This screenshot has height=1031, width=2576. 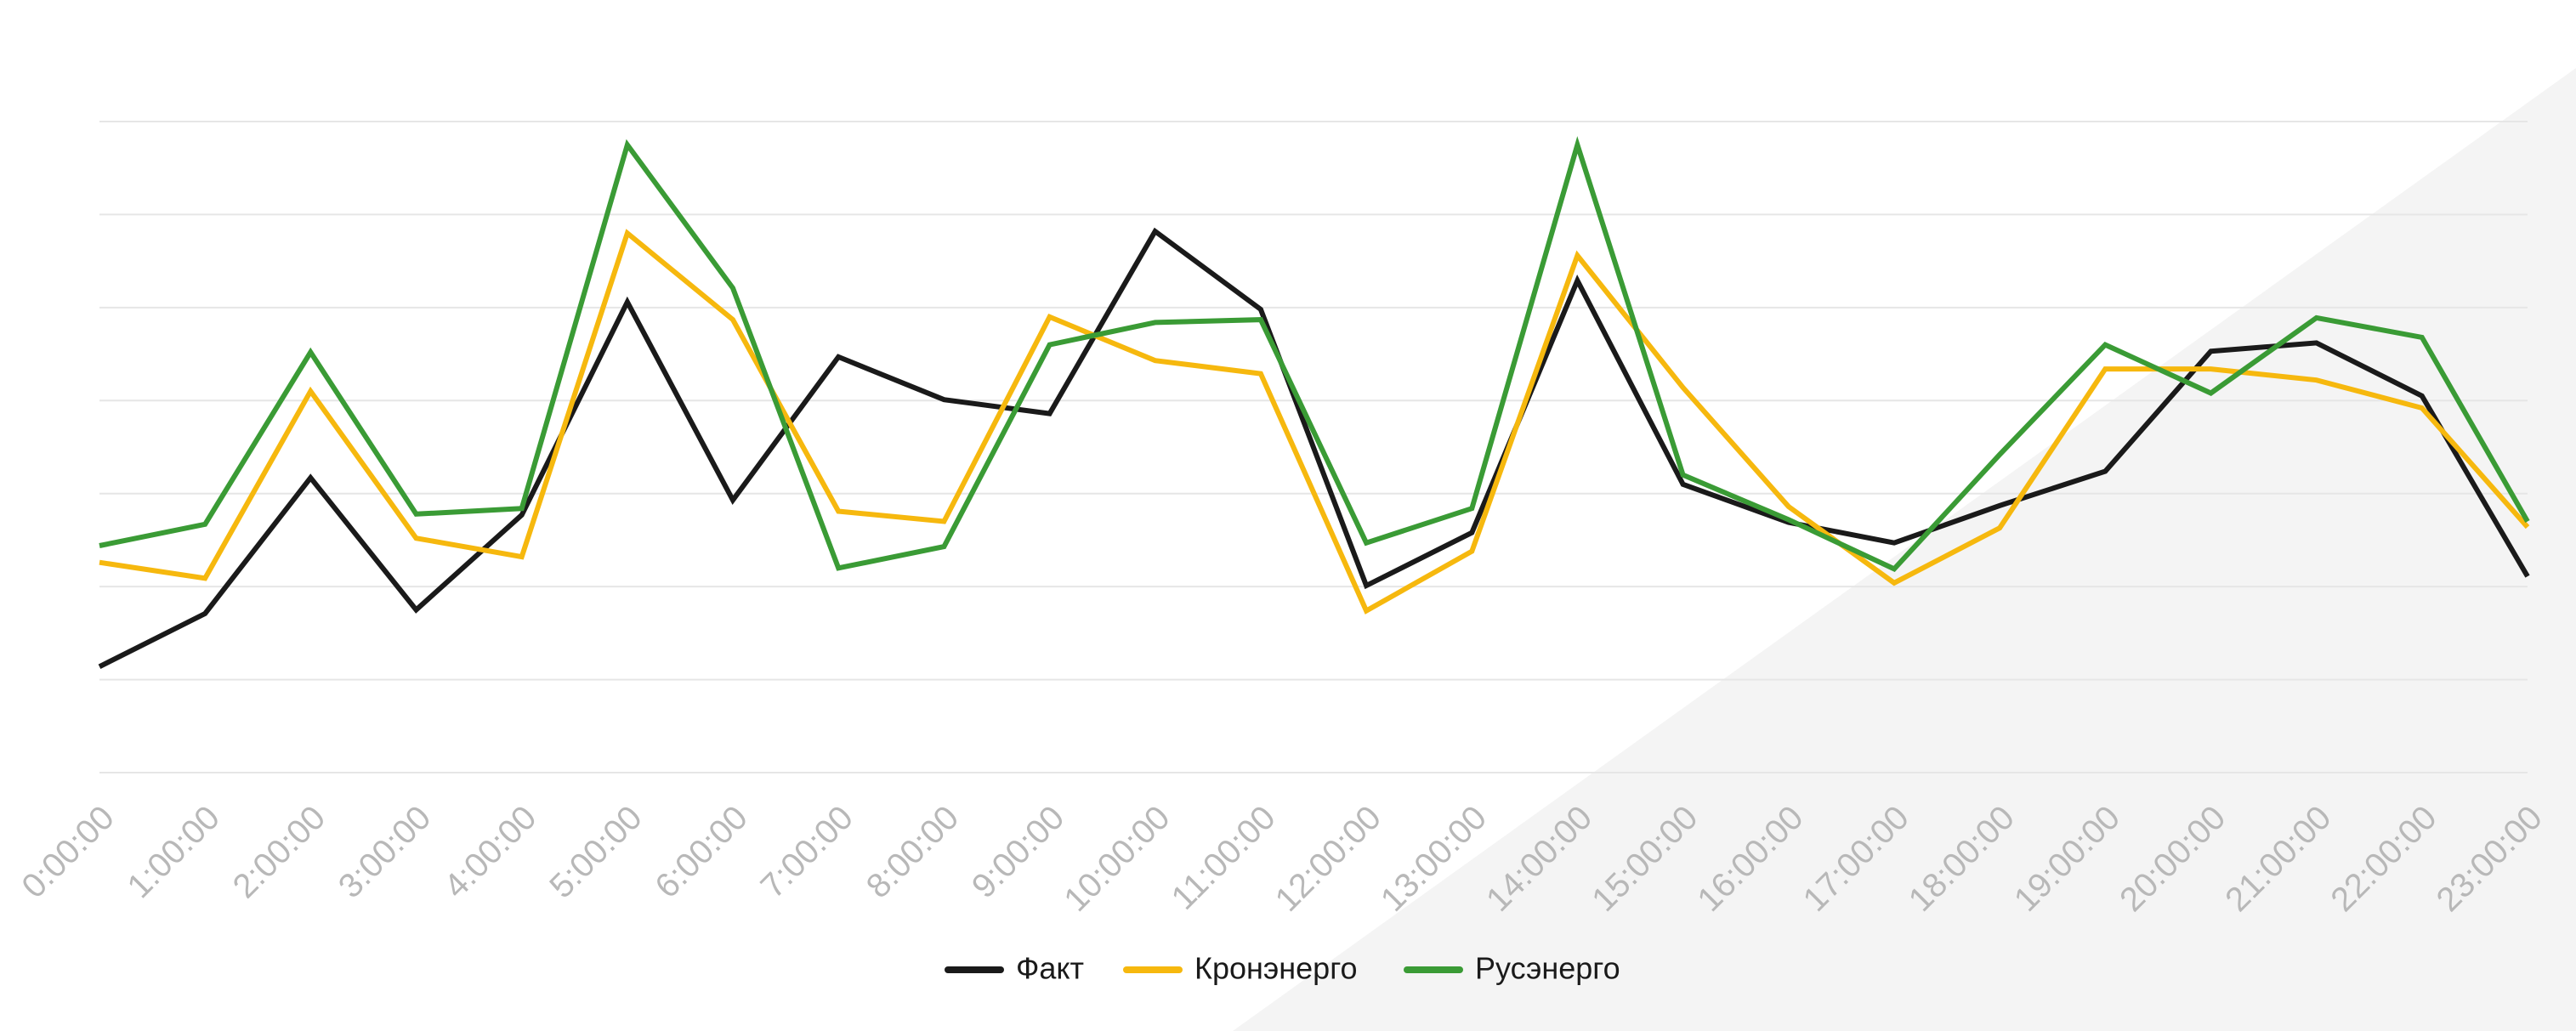 I want to click on x-tick-label: 12:00:00, so click(x=1328, y=859).